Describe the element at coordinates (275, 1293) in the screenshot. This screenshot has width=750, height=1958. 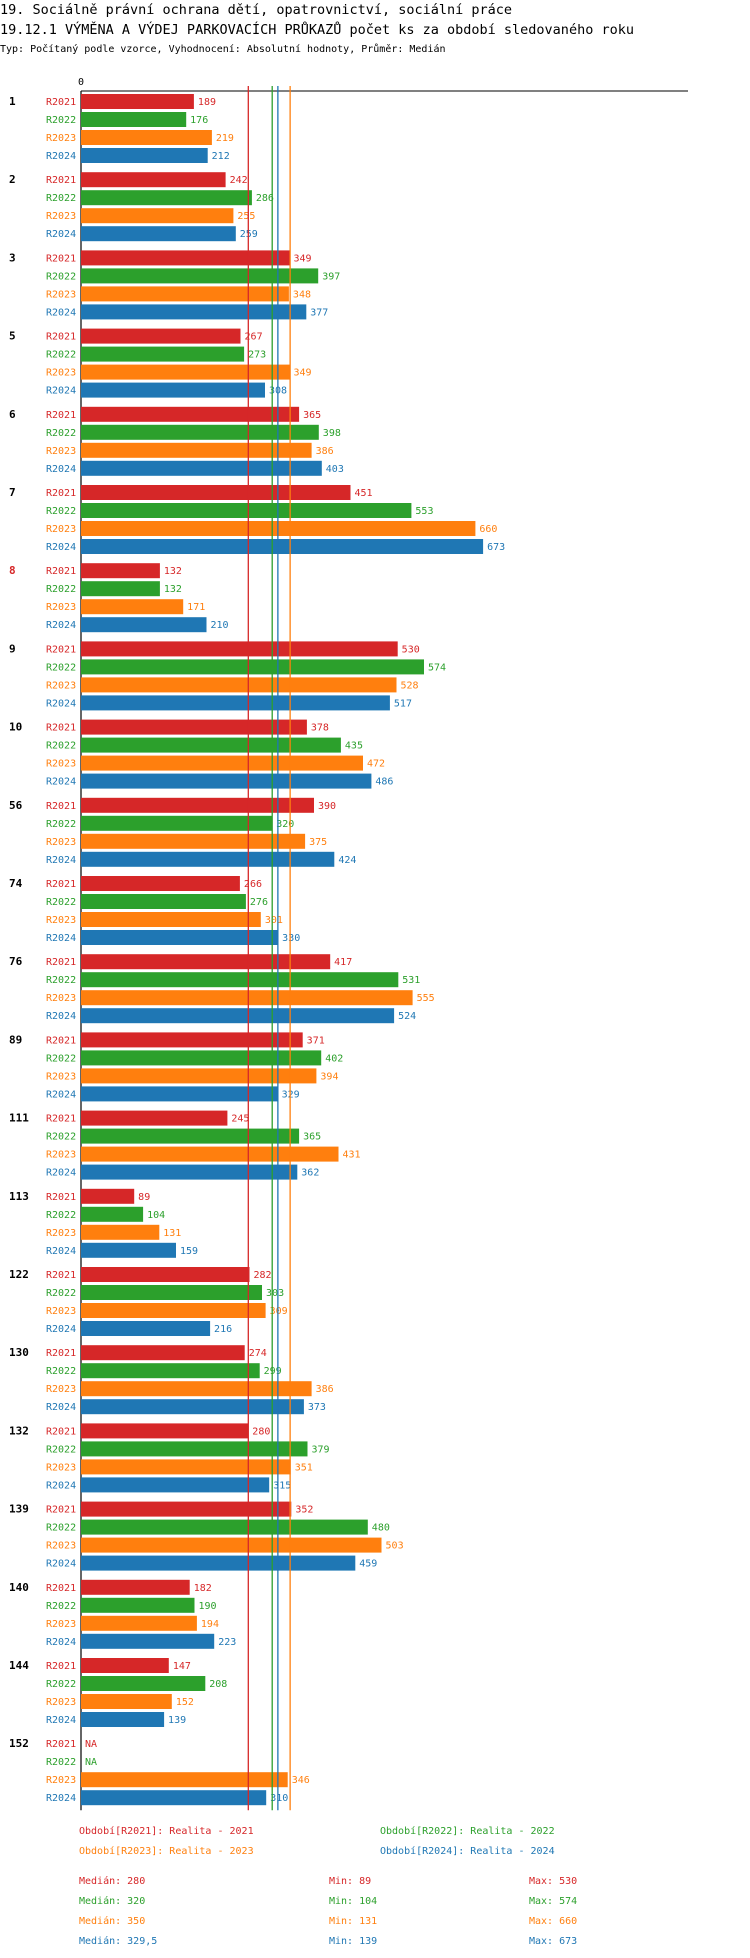
I see `value-label: 303` at that location.